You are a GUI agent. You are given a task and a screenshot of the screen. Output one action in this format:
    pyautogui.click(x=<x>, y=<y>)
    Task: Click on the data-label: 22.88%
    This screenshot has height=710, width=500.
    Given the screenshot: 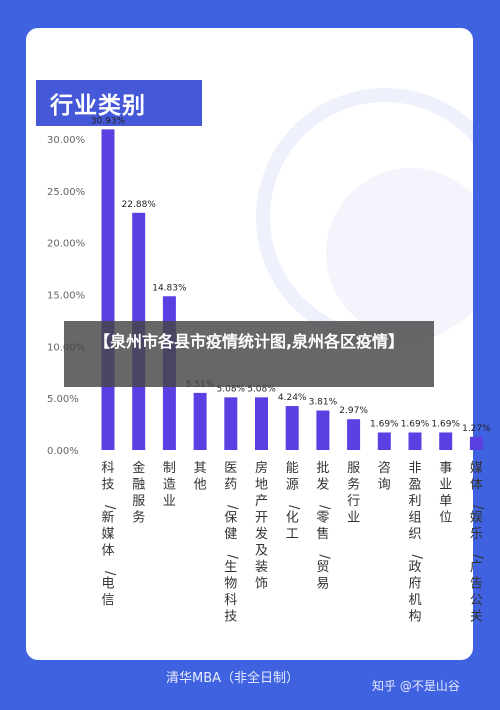 What is the action you would take?
    pyautogui.click(x=139, y=205)
    